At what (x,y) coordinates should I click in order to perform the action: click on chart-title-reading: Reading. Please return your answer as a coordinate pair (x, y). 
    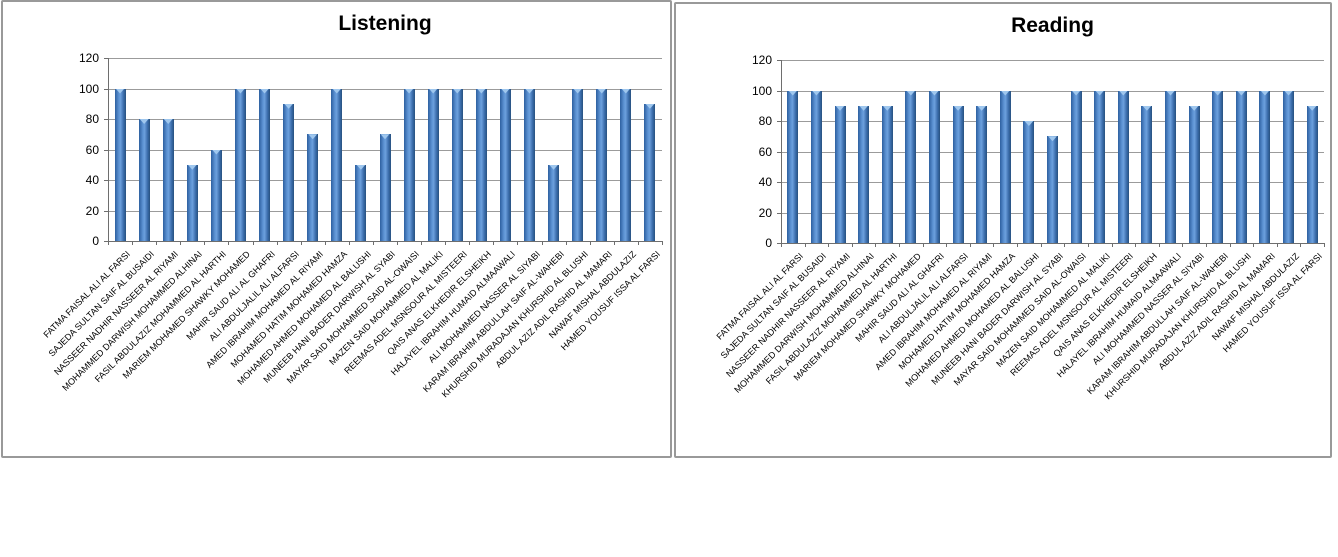
    Looking at the image, I should click on (1052, 25).